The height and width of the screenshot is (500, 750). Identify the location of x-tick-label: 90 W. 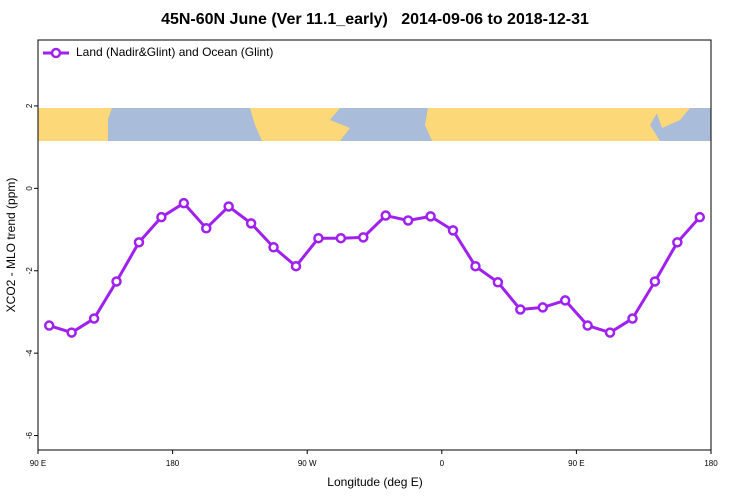
(307, 463).